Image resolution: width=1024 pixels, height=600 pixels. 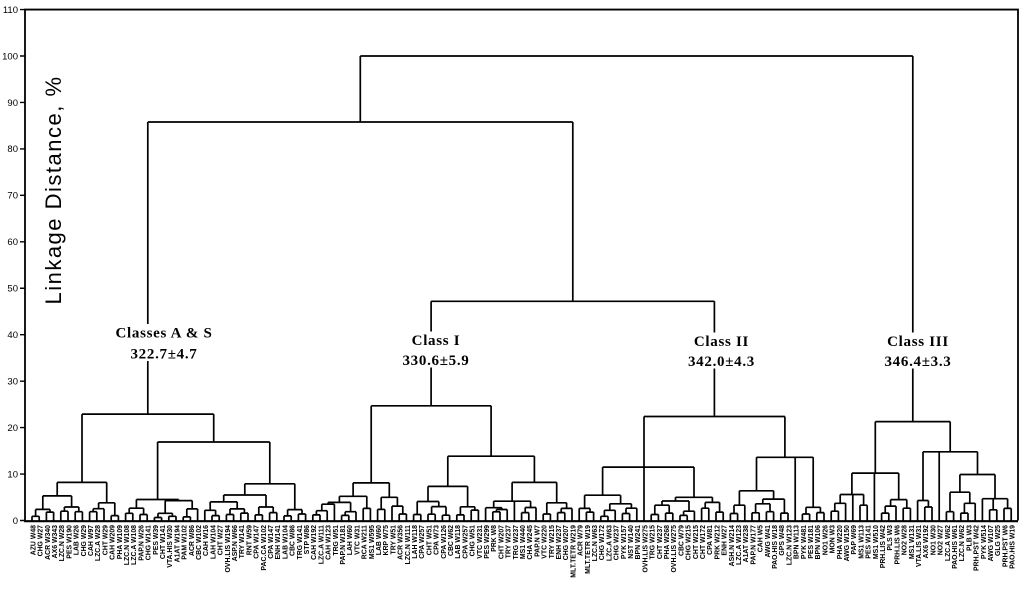 I want to click on svg-text: 330.6±5.9, so click(x=435, y=361).